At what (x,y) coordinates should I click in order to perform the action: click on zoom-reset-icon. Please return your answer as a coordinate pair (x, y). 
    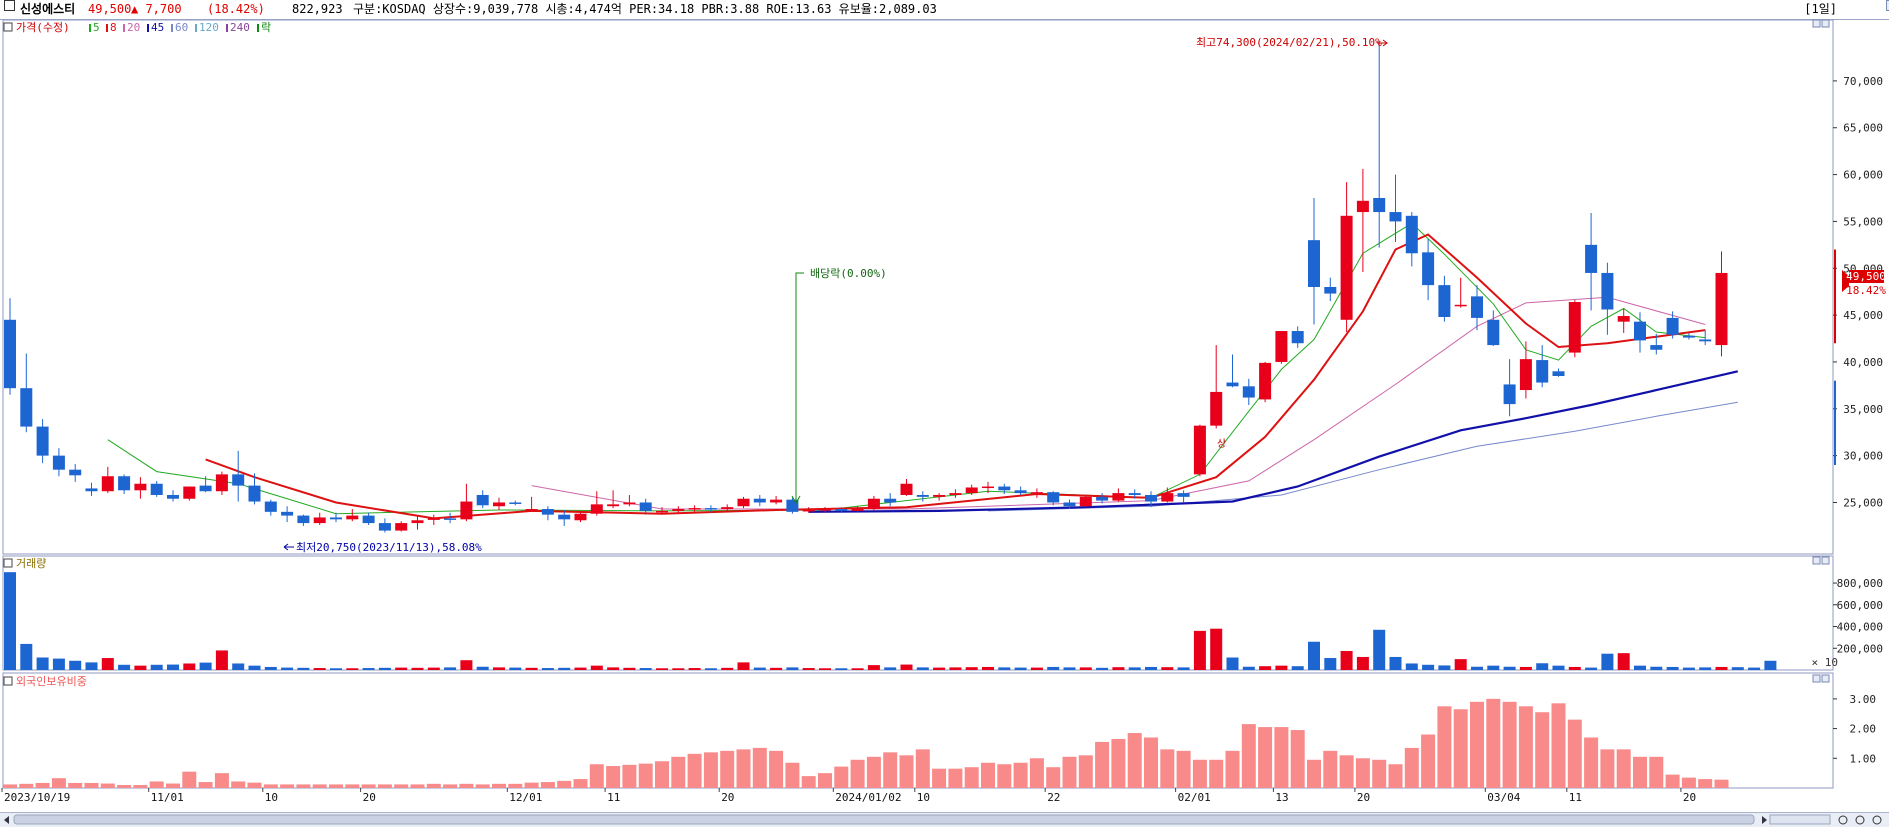
    Looking at the image, I should click on (1877, 820).